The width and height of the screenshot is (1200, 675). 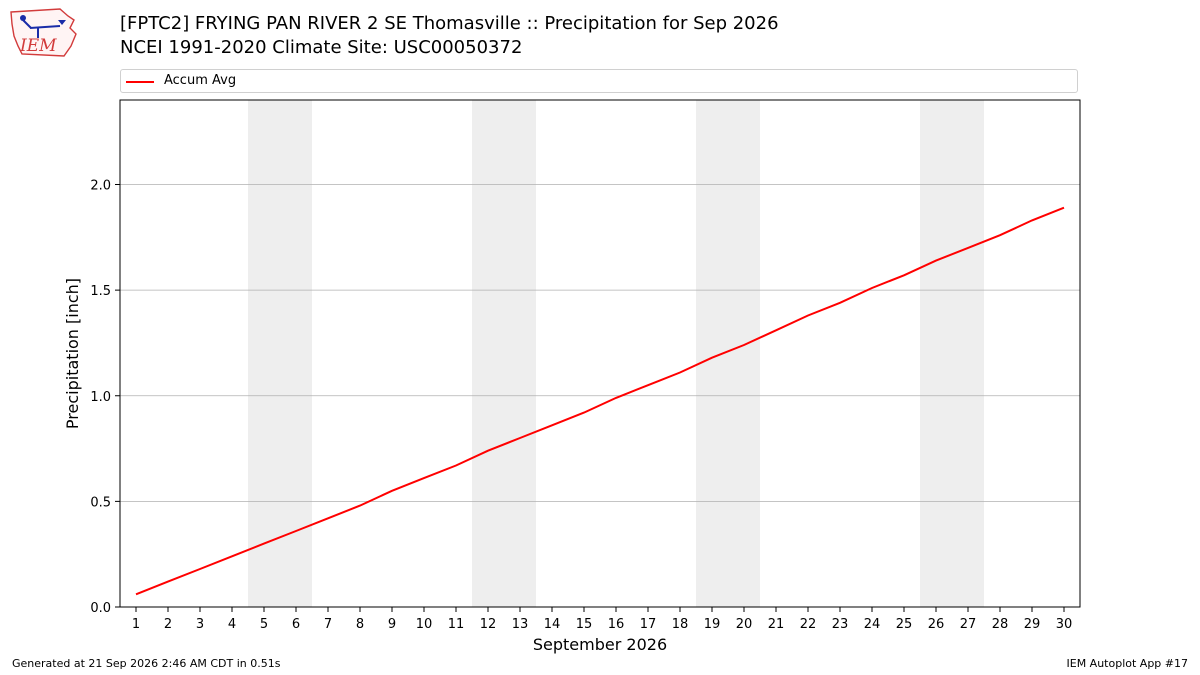 I want to click on x-axis-label: September 2026, so click(x=600, y=644).